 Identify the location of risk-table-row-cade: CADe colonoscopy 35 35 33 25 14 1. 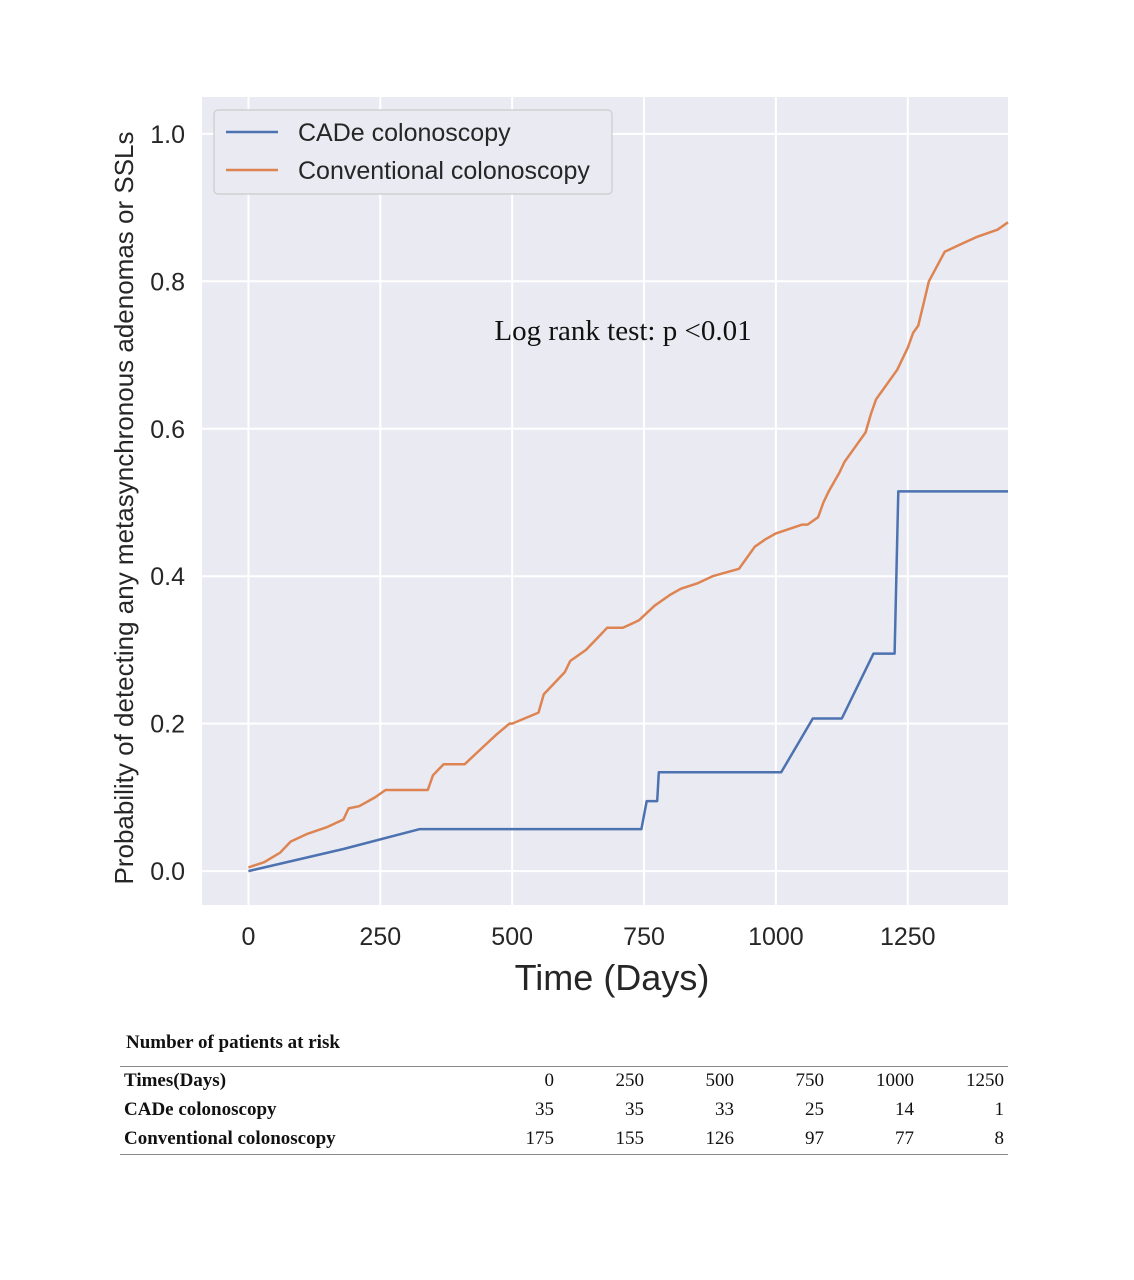
(564, 1110).